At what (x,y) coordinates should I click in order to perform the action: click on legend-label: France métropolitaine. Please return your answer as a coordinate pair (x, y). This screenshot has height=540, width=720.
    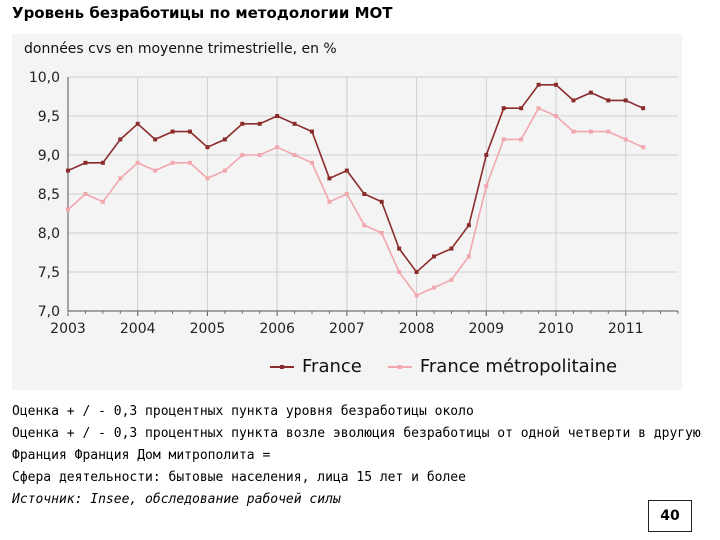
    Looking at the image, I should click on (518, 366).